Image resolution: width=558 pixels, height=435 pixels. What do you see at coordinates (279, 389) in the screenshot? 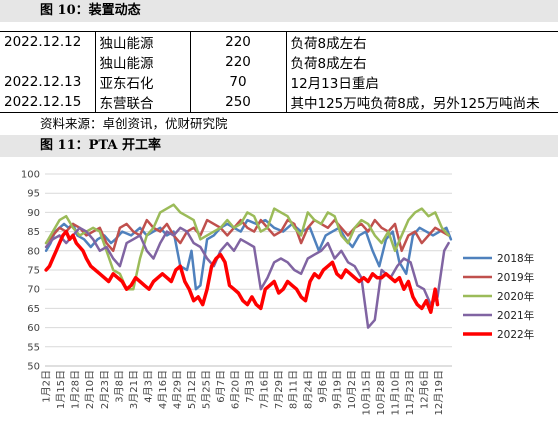
I see `x-tick-label: 7月29日` at bounding box center [279, 389].